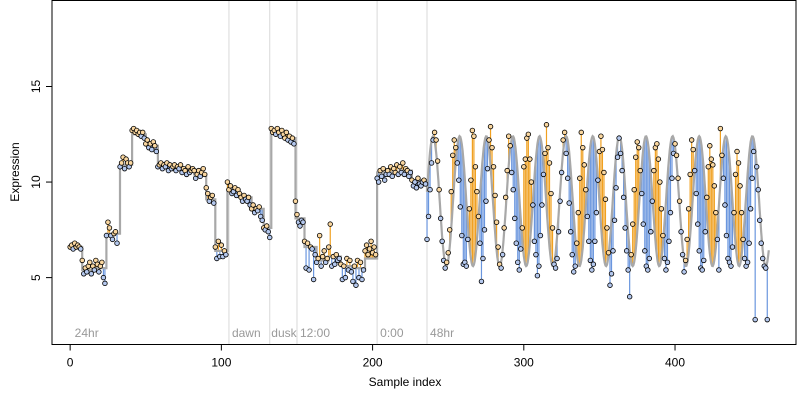  Describe the element at coordinates (15, 171) in the screenshot. I see `y-axis-title: Expression` at that location.